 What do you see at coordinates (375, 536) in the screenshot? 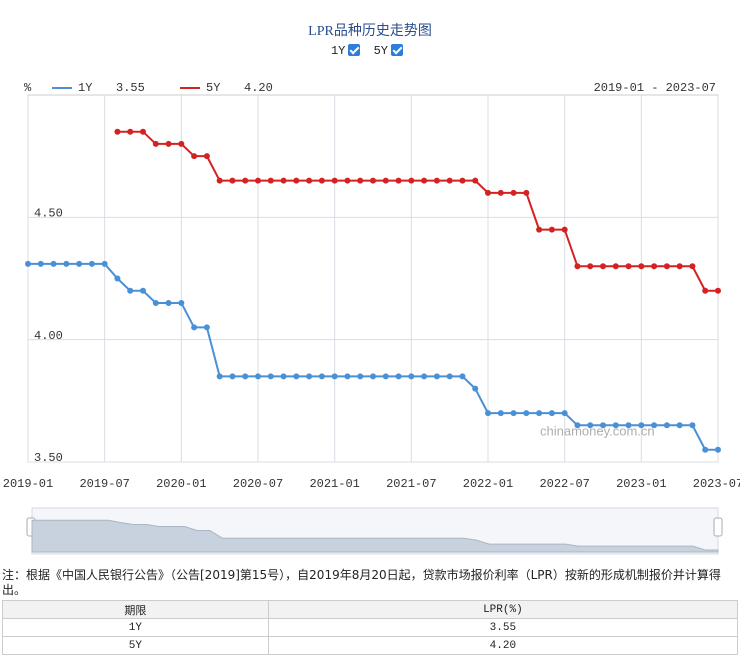
I see `zoom-preview` at bounding box center [375, 536].